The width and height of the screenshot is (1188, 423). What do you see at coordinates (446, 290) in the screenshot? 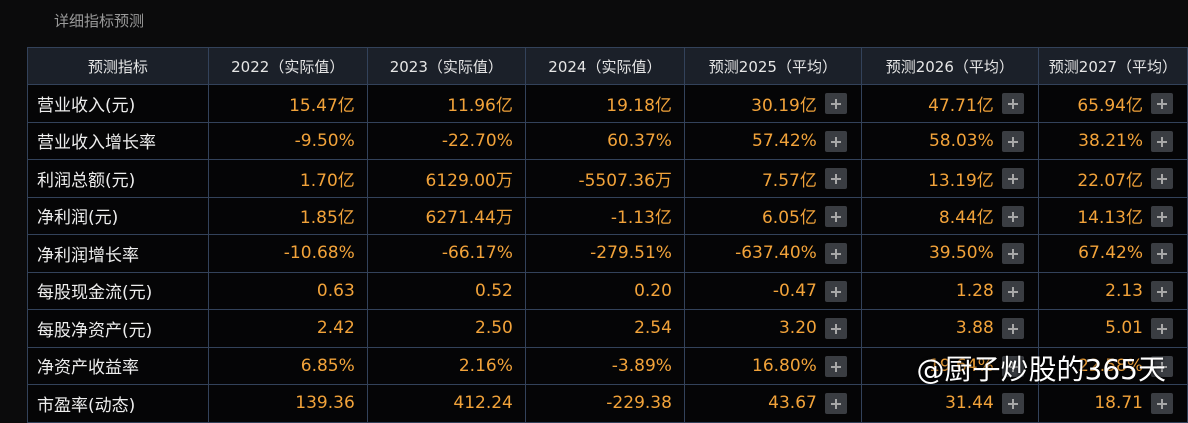
I see `value-cell: 0.52` at bounding box center [446, 290].